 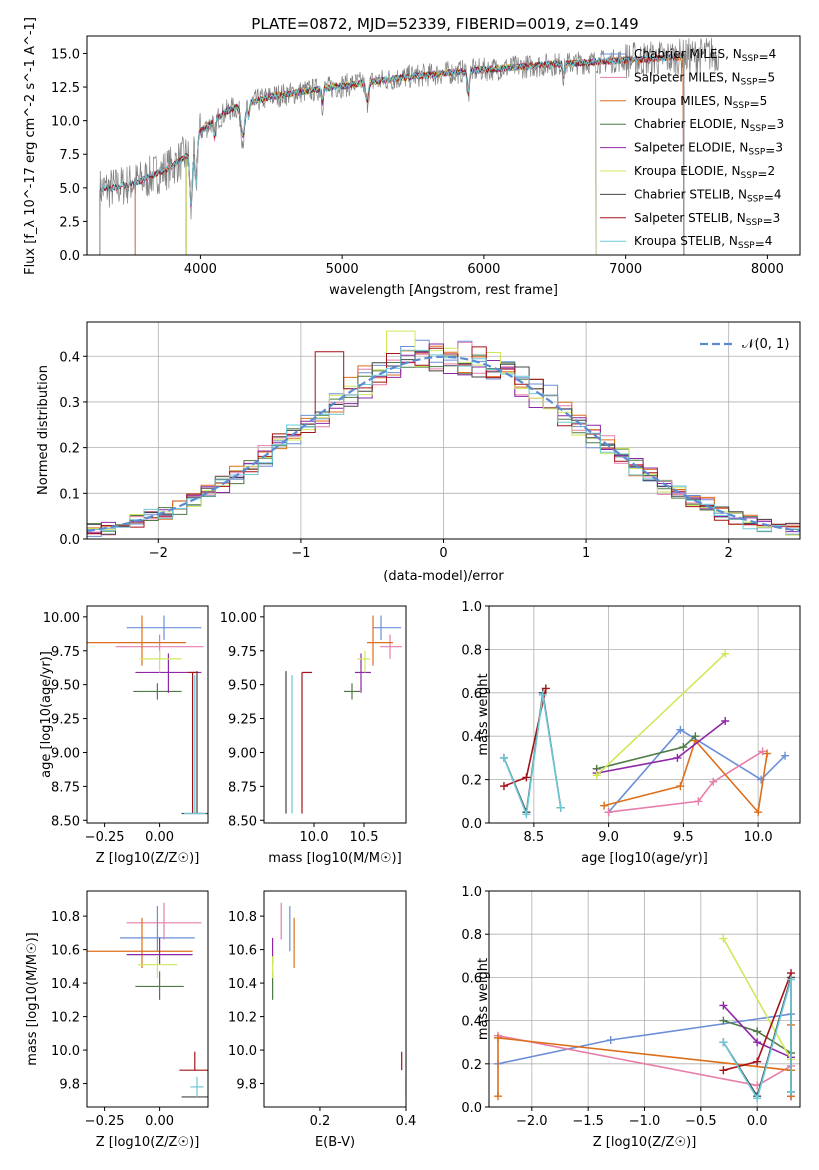 I want to click on y-axis-label: mass [log10(M/M☉)], so click(x=32, y=998).